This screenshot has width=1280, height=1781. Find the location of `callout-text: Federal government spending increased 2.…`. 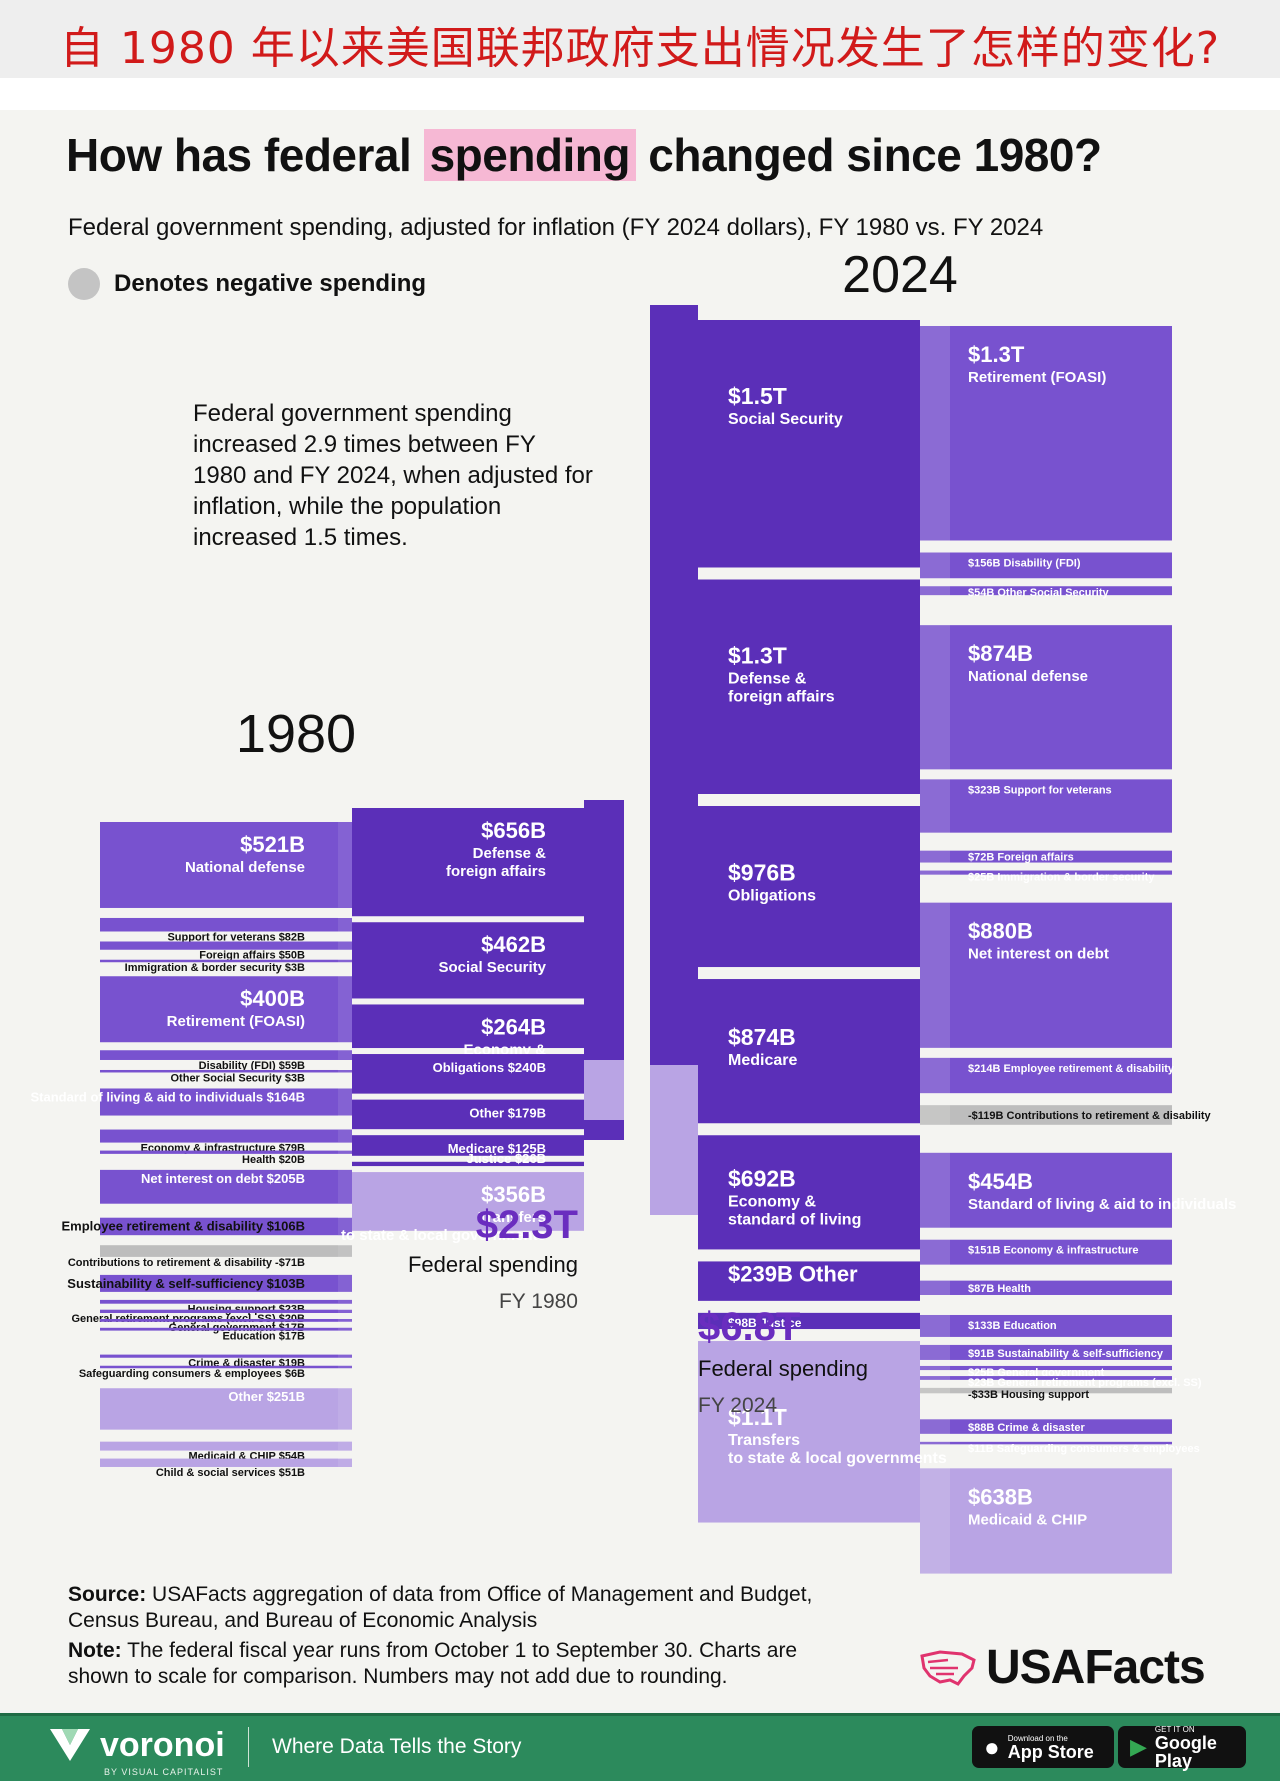

callout-text: Federal government spending increased 2.… is located at coordinates (393, 475).